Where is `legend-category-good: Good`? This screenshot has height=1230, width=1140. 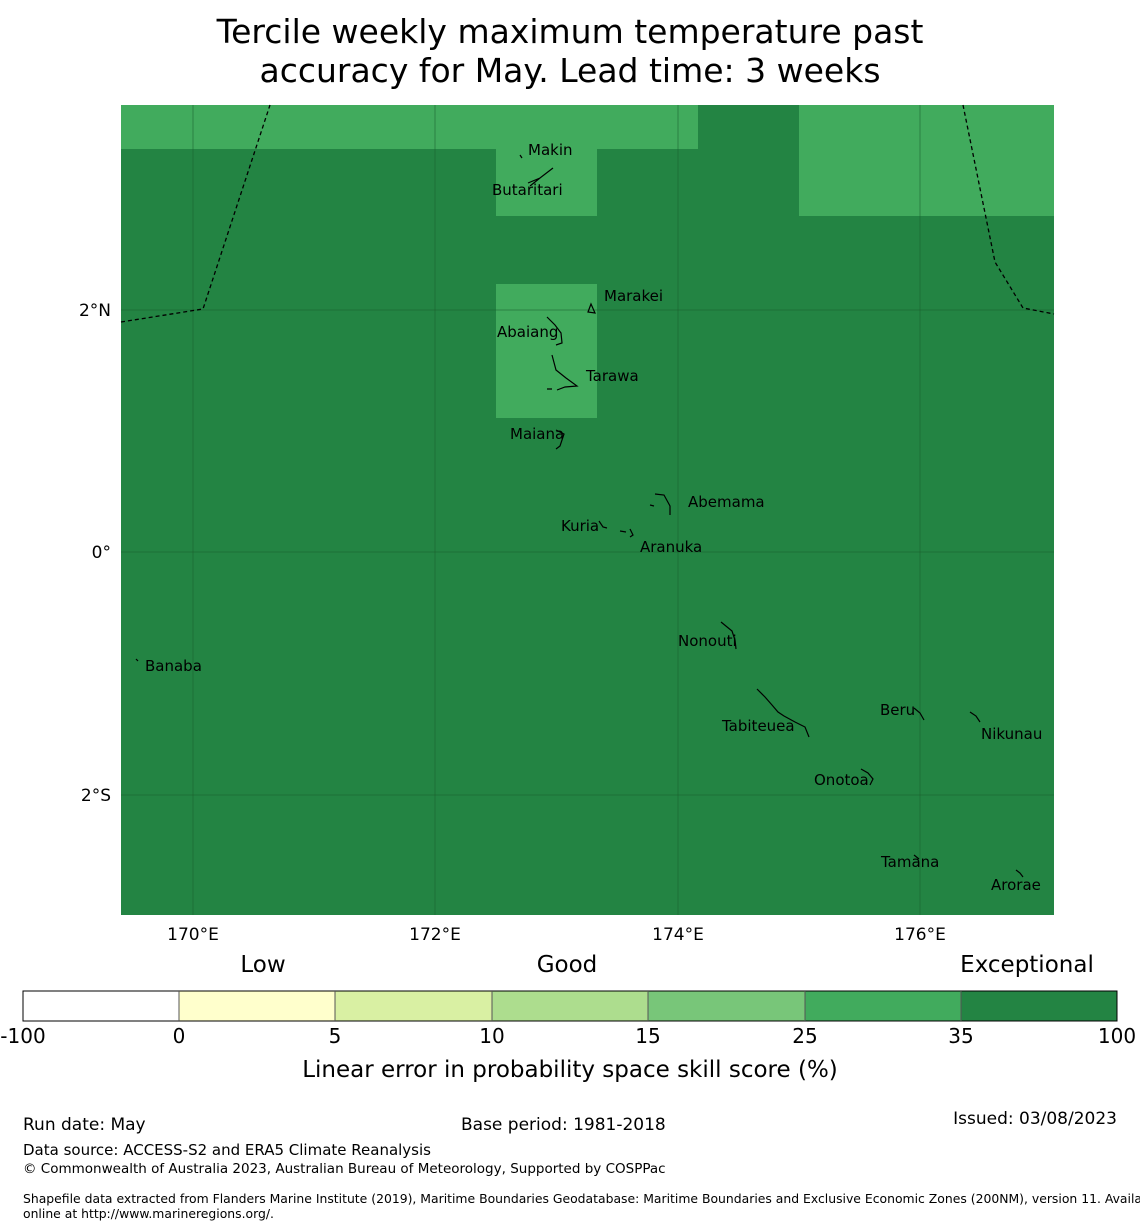
legend-category-good: Good is located at coordinates (567, 965).